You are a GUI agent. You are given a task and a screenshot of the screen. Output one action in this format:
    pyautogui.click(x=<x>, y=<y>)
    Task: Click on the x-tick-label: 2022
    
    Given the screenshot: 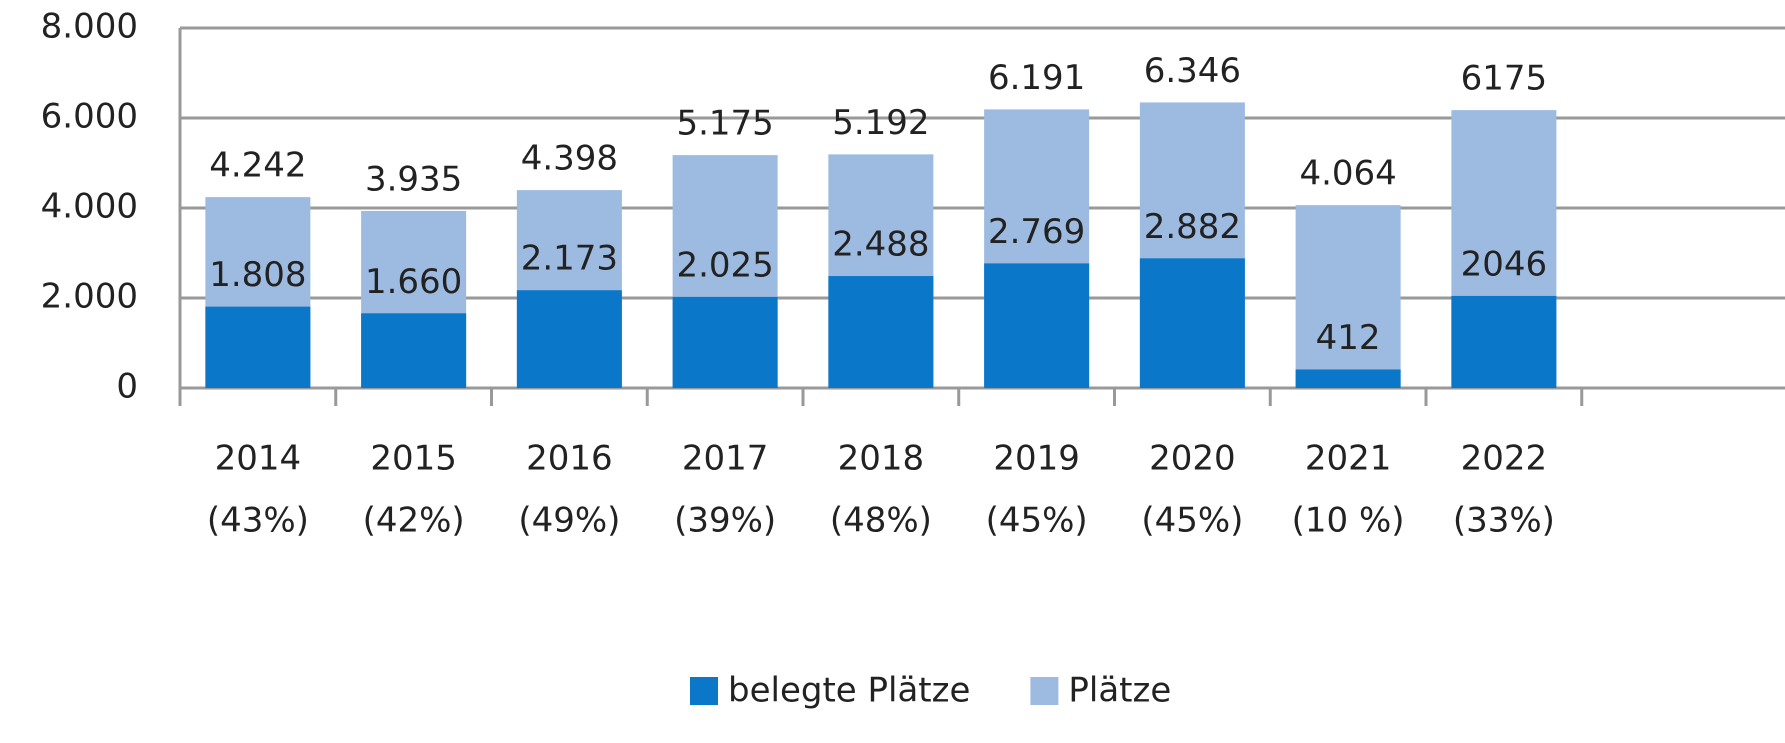 What is the action you would take?
    pyautogui.click(x=1504, y=459)
    